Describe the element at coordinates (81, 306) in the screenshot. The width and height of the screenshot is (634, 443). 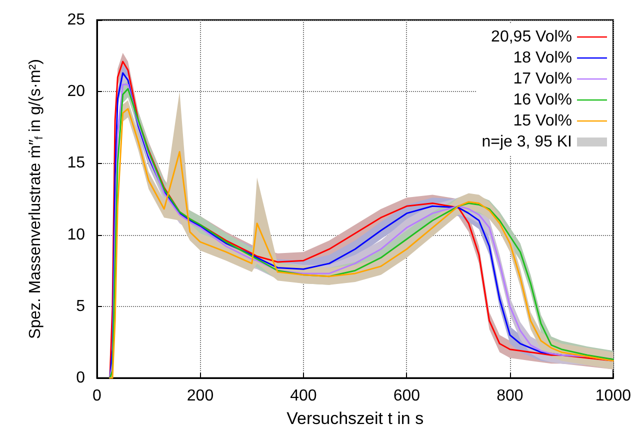
I see `y-tick-label: 5` at that location.